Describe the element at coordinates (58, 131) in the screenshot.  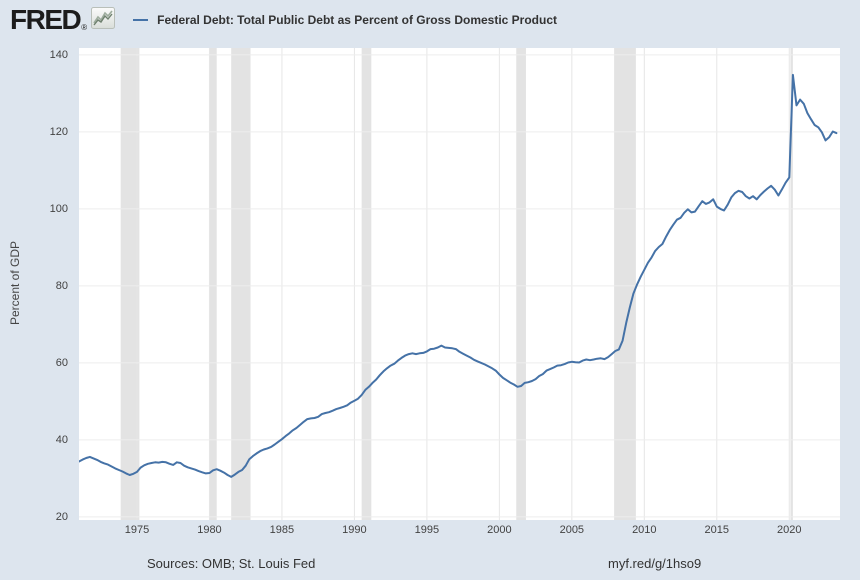
I see `y-tick-label: 120` at that location.